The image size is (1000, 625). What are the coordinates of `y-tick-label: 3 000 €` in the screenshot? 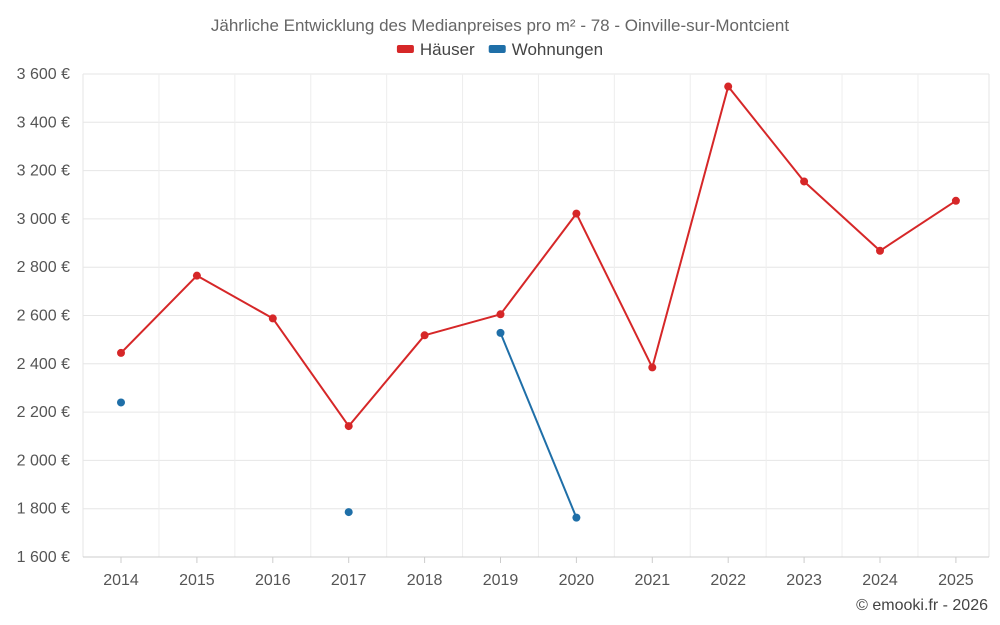 It's located at (43, 219).